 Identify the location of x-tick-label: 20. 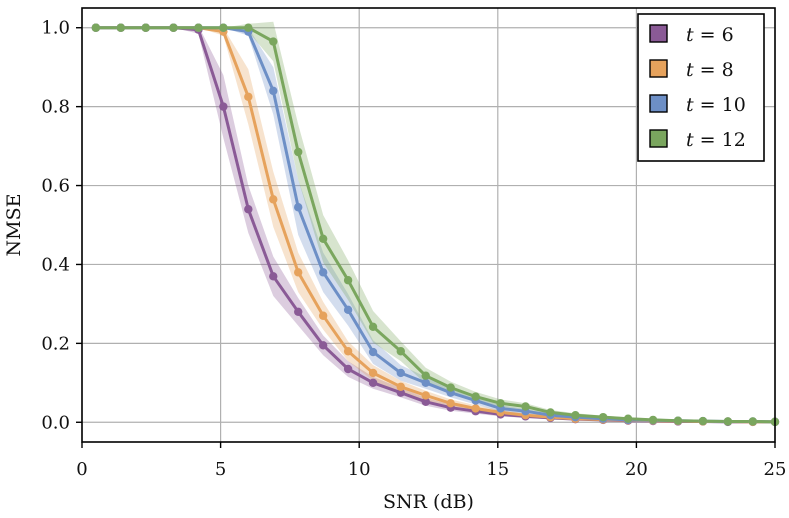
(636, 469).